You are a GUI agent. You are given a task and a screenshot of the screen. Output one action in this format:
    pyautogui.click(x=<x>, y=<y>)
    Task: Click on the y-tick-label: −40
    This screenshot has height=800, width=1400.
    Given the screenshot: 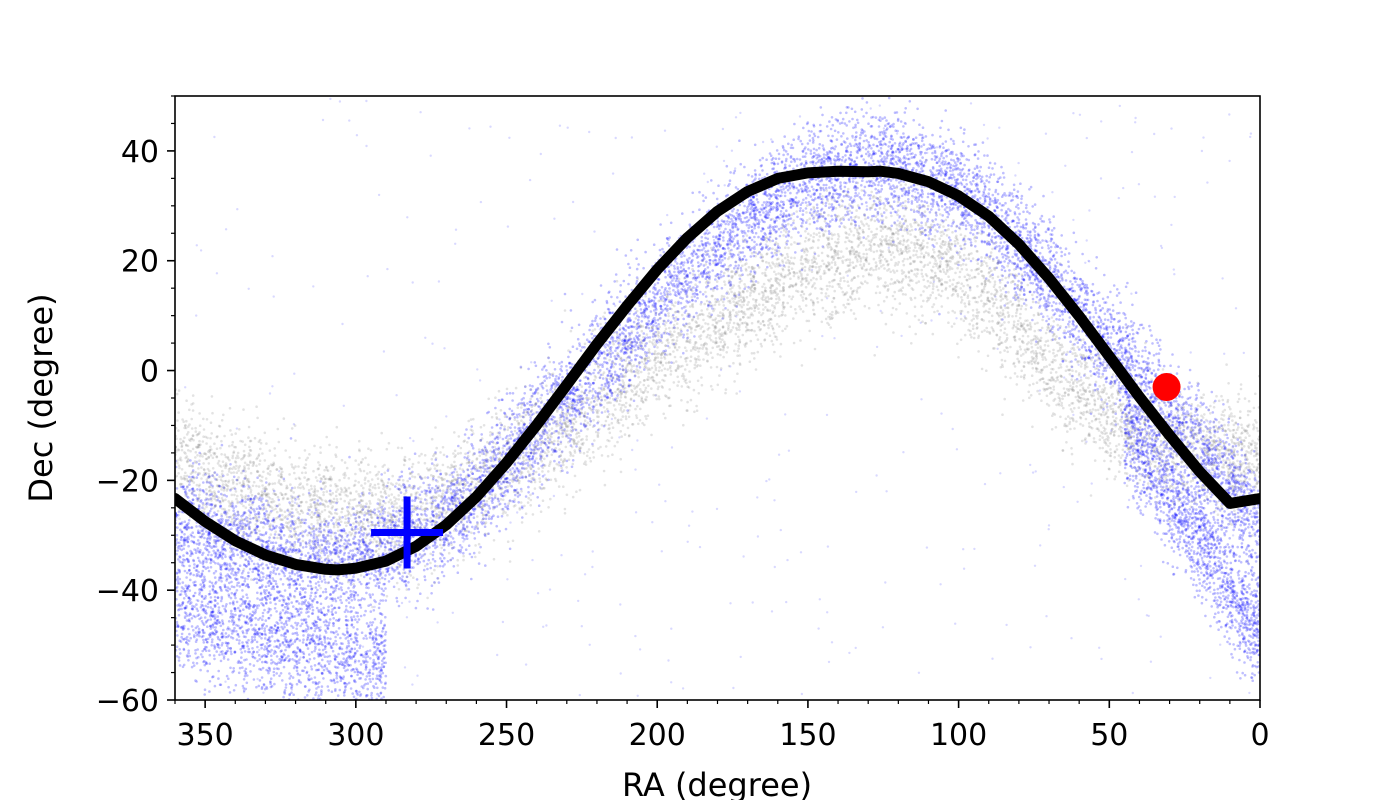 What is the action you would take?
    pyautogui.click(x=127, y=591)
    